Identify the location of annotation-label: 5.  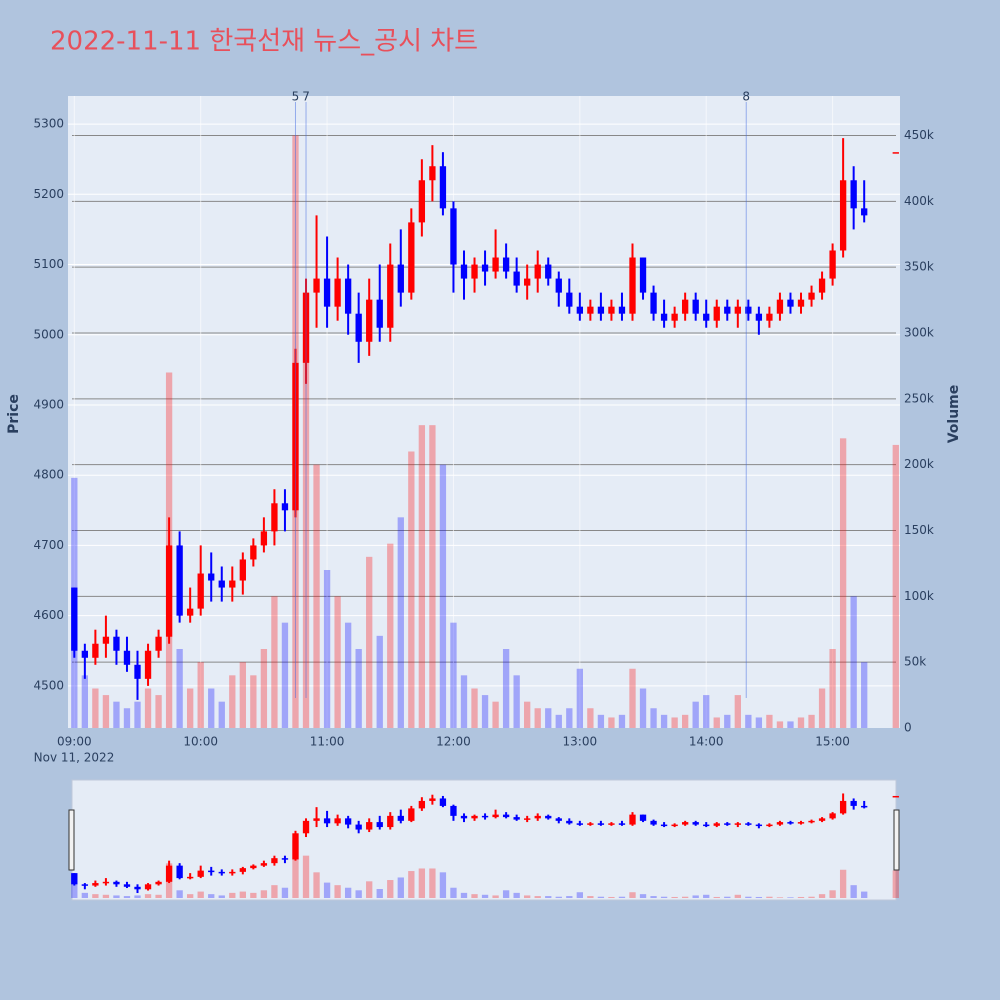
(296, 97).